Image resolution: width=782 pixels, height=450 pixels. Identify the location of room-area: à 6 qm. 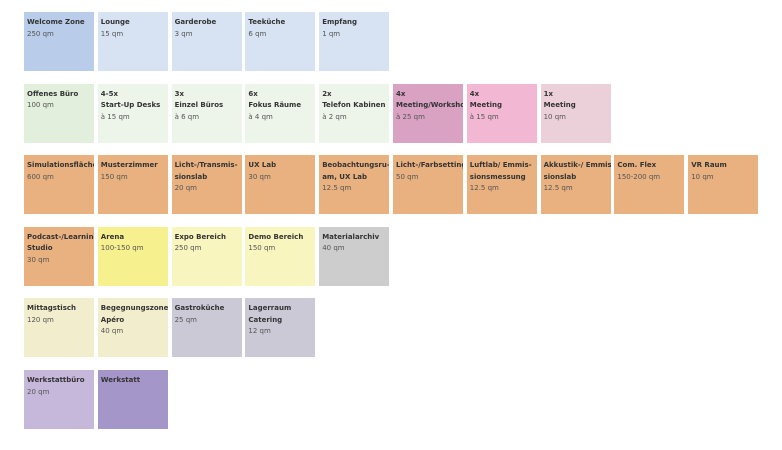
(187, 116).